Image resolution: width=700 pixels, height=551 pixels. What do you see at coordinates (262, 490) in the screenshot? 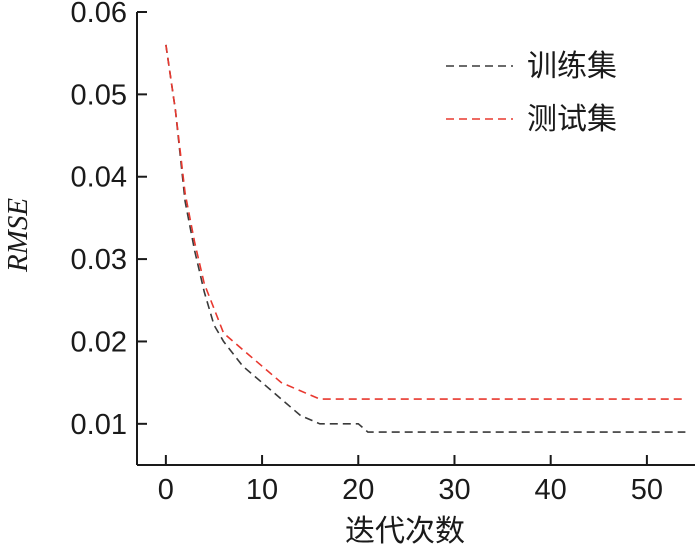
I see `x-tick-label: 10` at bounding box center [262, 490].